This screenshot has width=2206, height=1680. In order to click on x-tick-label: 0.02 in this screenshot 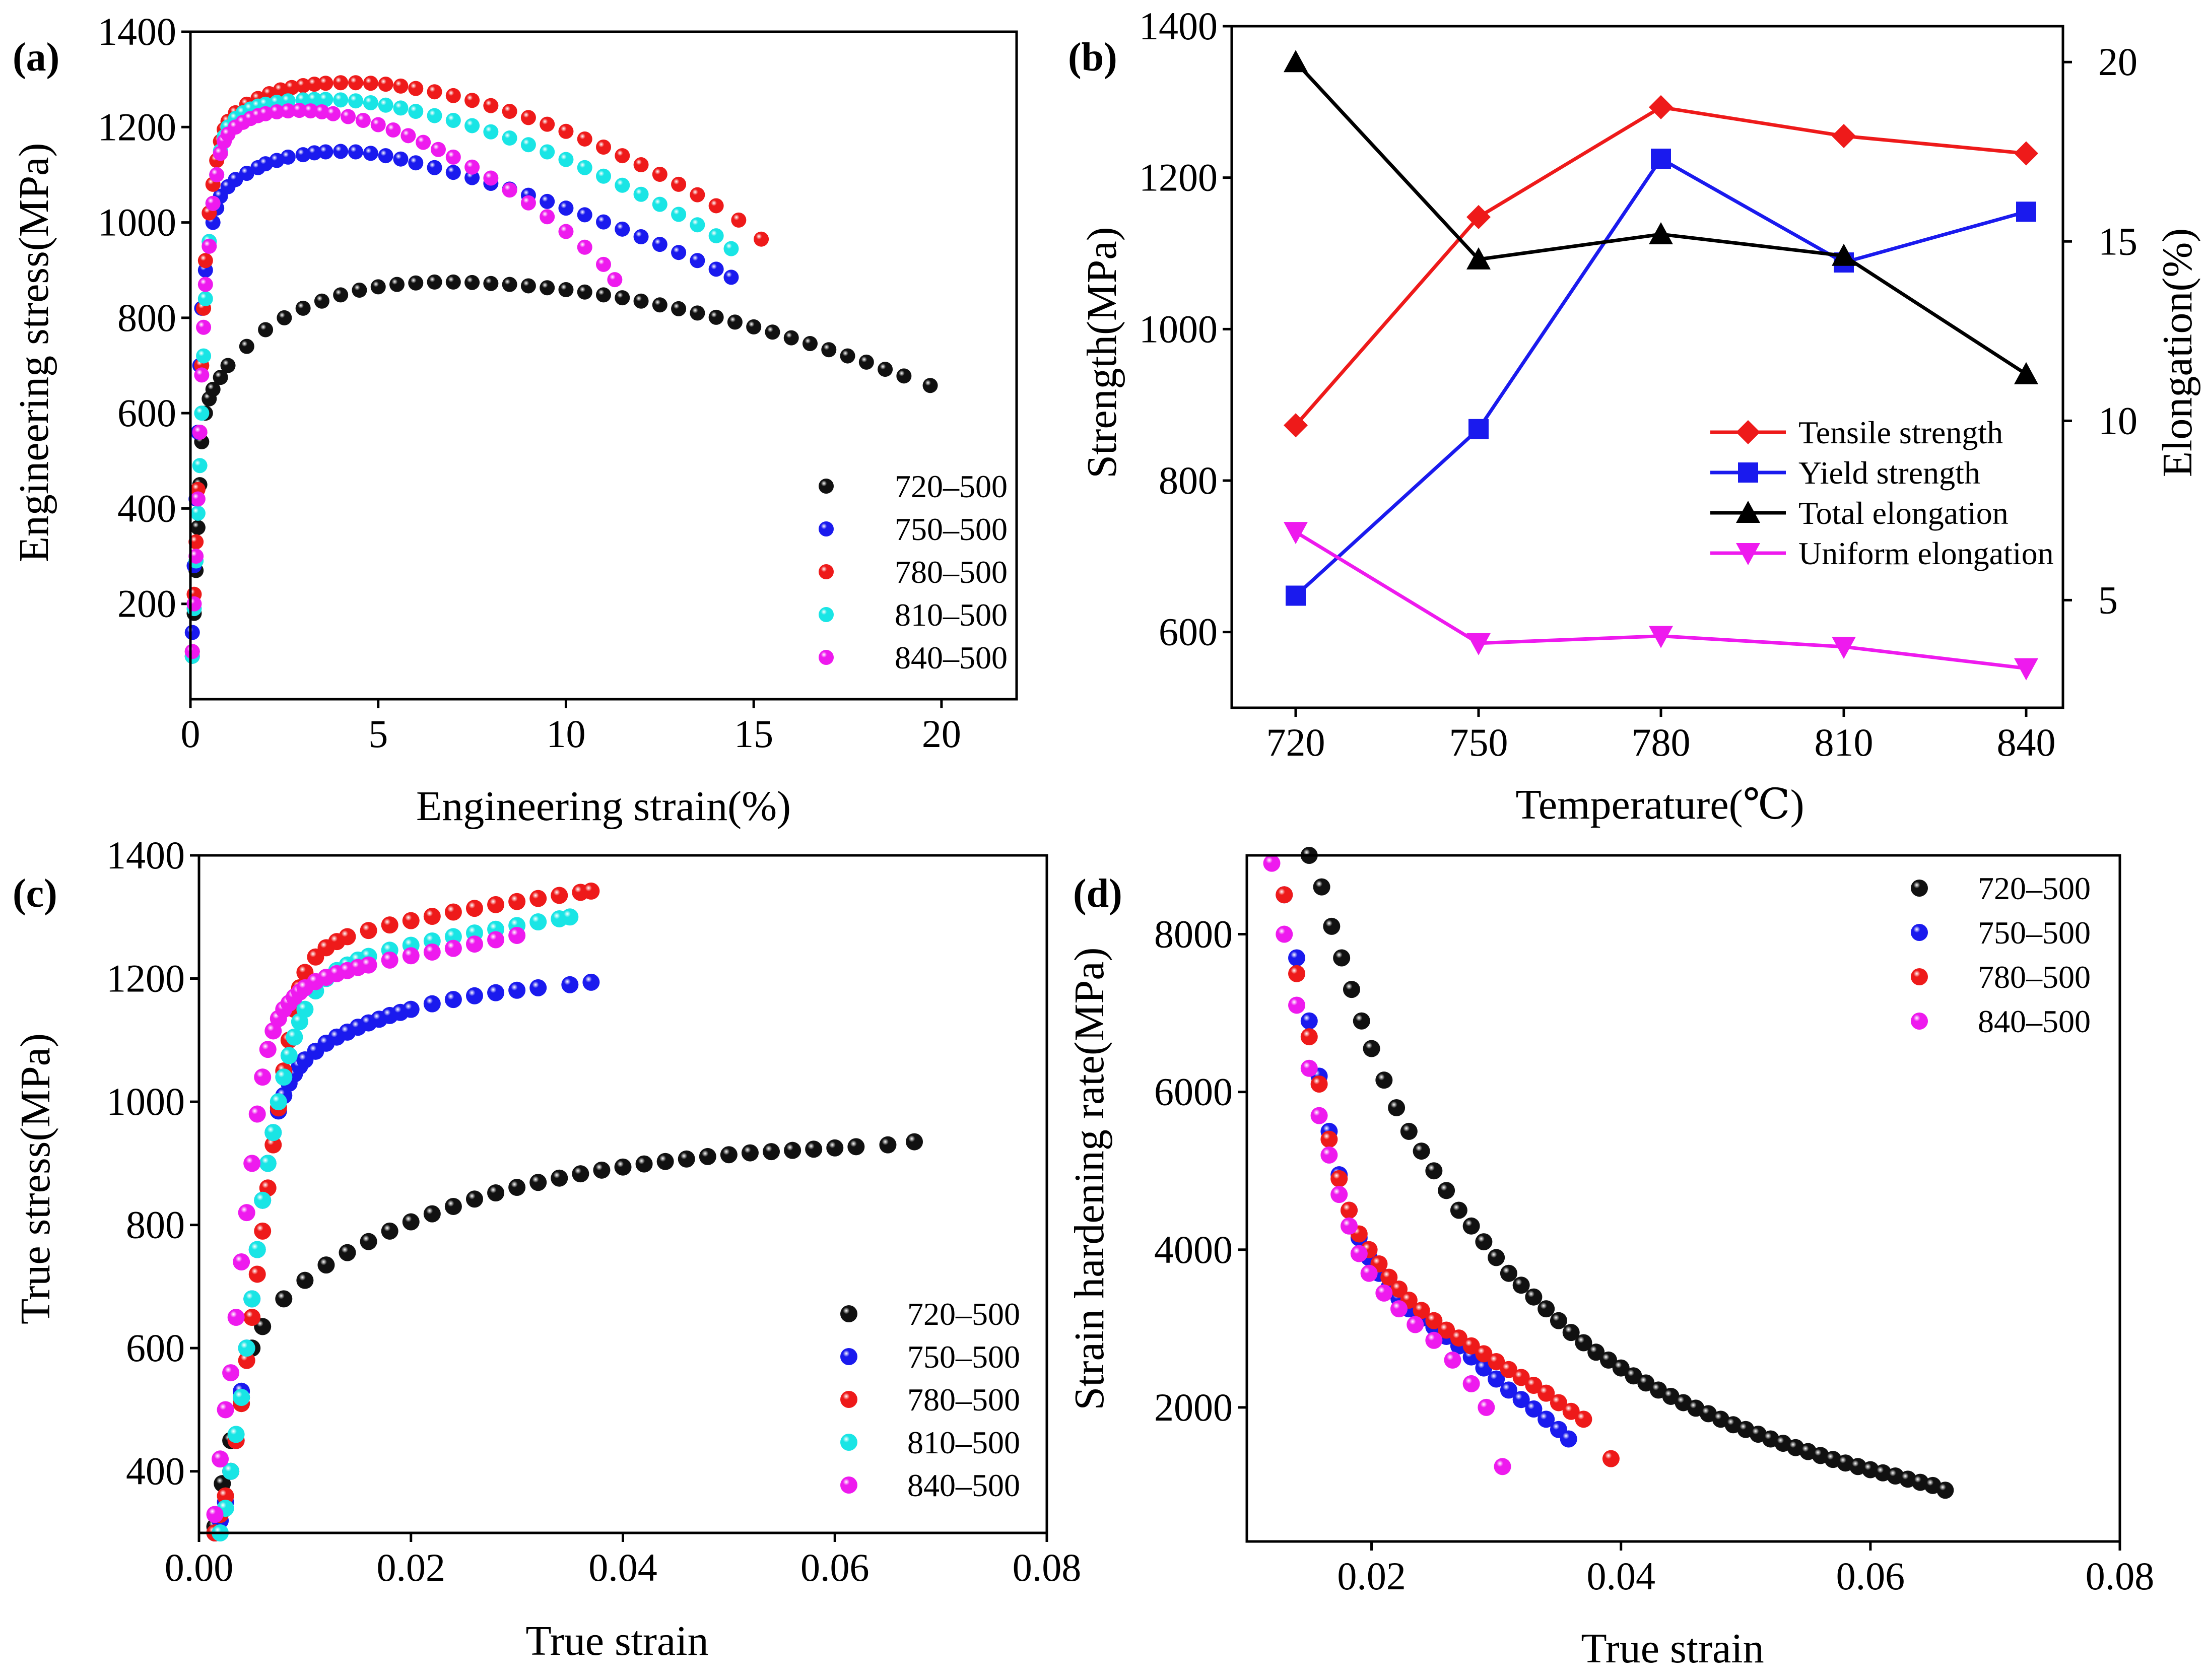, I will do `click(411, 1567)`.